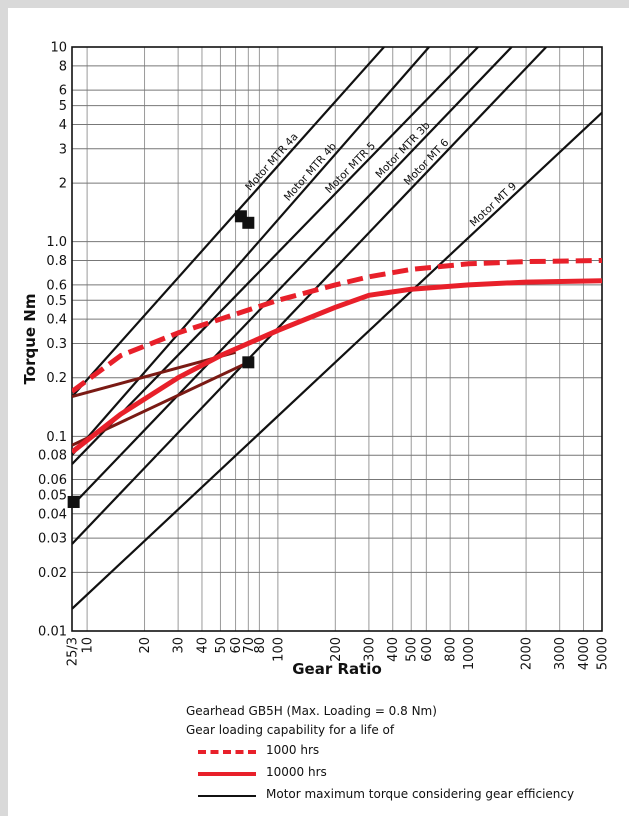  Describe the element at coordinates (52, 456) in the screenshot. I see `y-tick-label-15: 0.08` at that location.